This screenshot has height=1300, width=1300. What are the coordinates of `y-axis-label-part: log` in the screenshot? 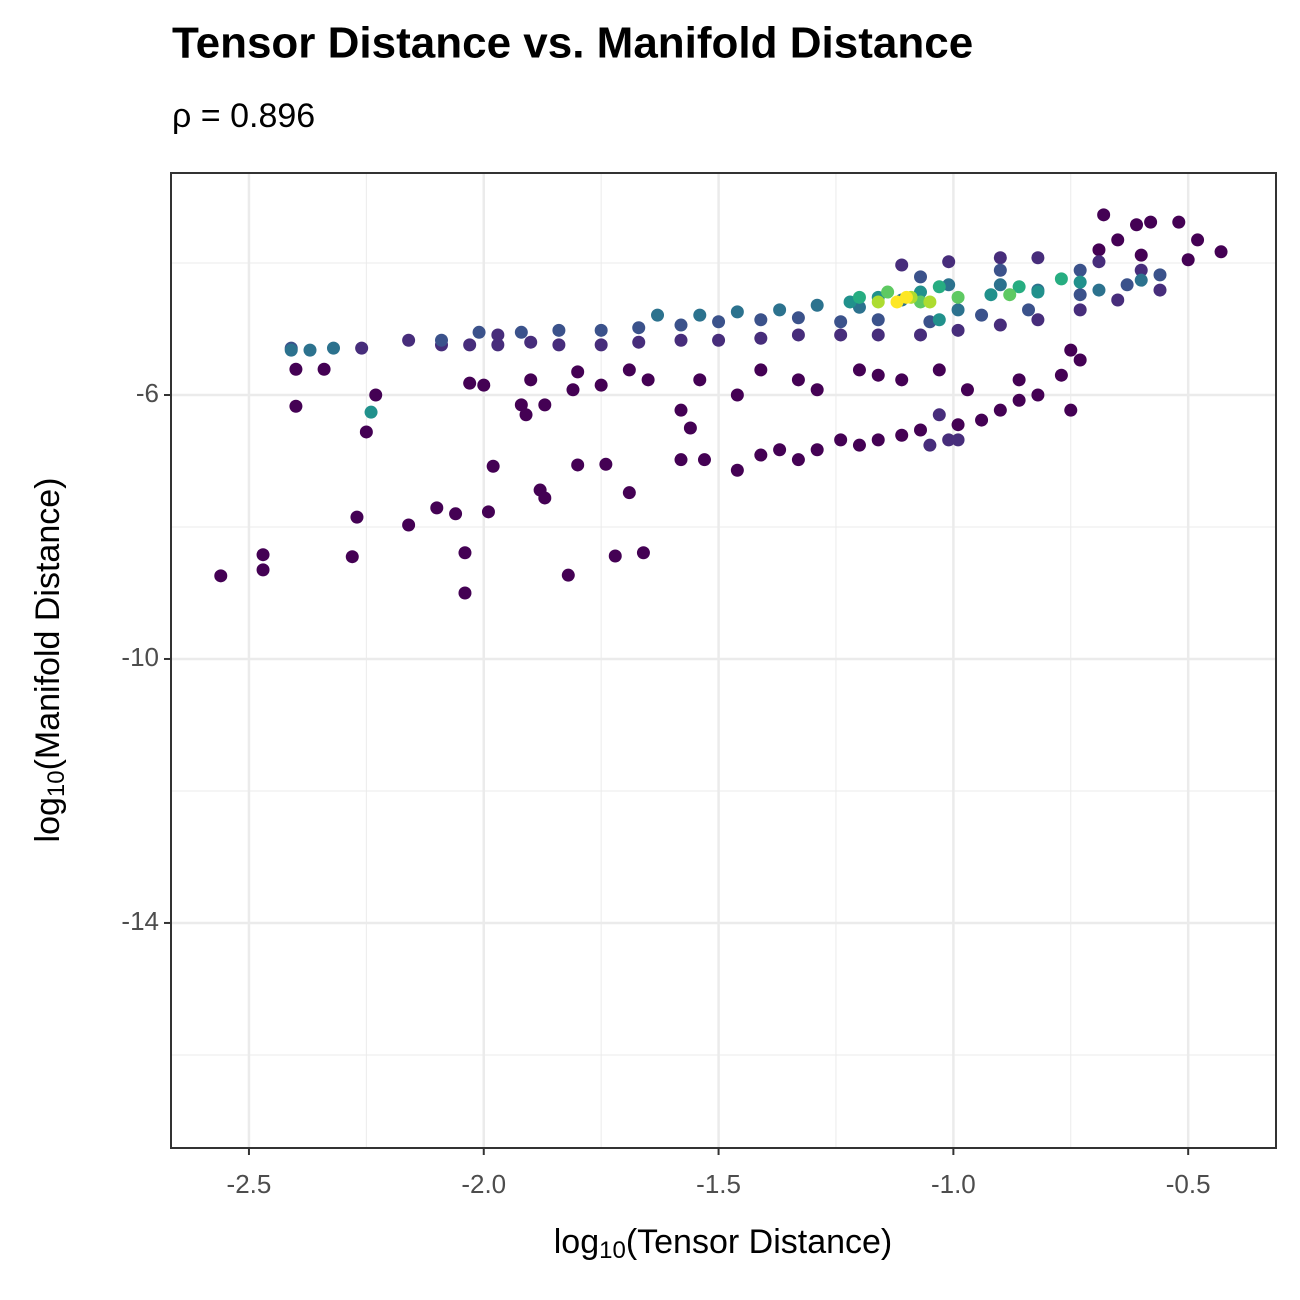 It's located at (48, 819).